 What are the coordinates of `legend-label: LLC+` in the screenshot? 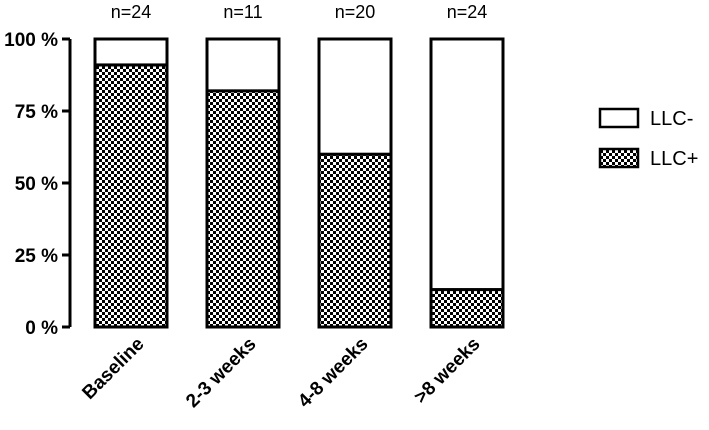 It's located at (674, 159).